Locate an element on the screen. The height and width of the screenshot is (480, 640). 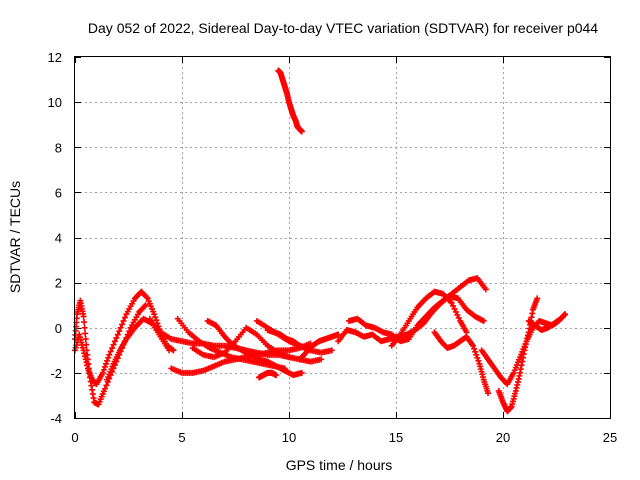
series-track-high is located at coordinates (290, 101).